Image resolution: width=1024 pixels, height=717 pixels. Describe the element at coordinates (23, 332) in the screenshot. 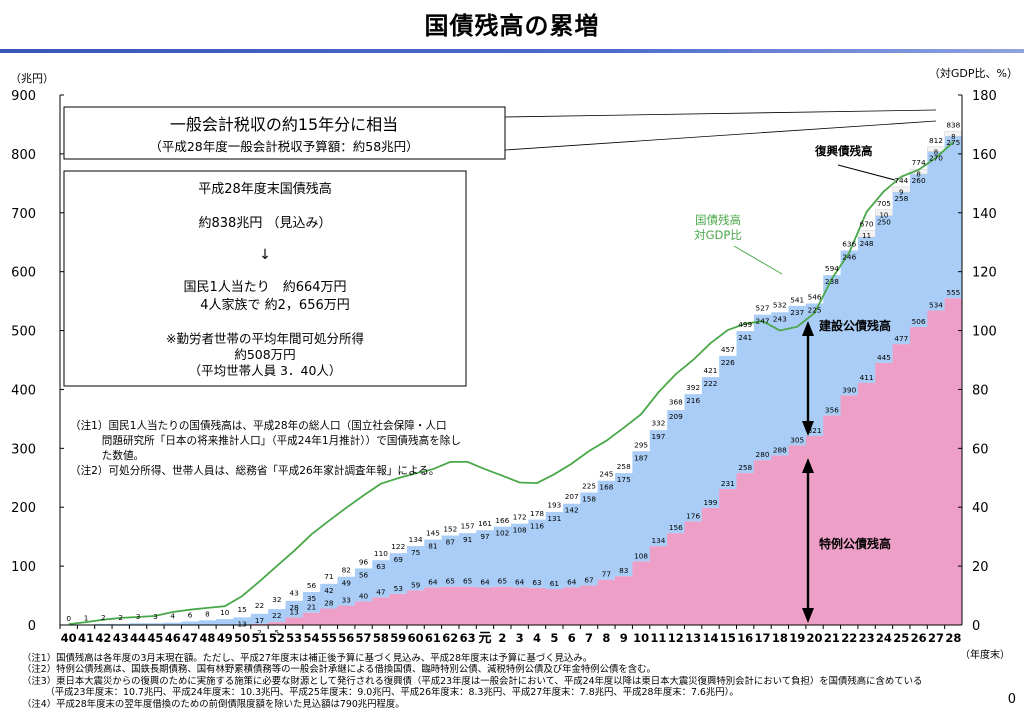

I see `y-left-tick-label: 500` at that location.